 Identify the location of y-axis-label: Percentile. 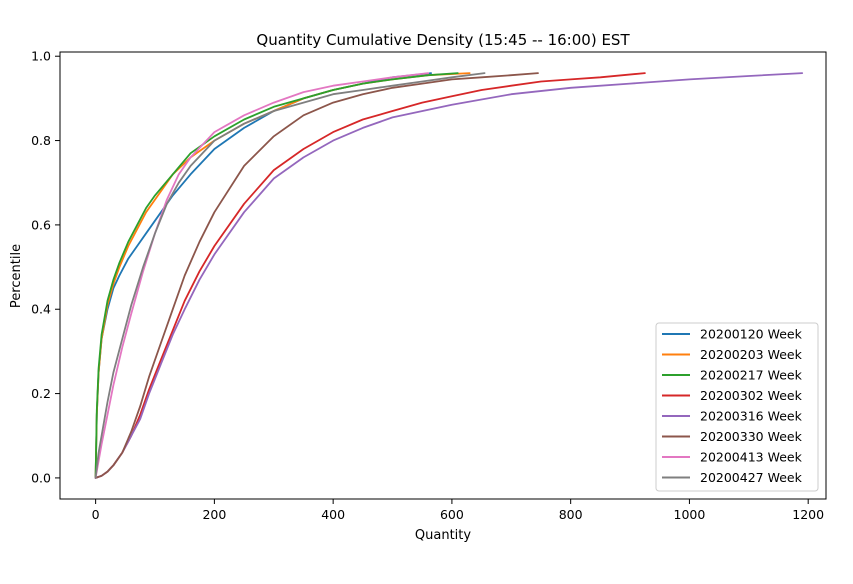
(16, 276).